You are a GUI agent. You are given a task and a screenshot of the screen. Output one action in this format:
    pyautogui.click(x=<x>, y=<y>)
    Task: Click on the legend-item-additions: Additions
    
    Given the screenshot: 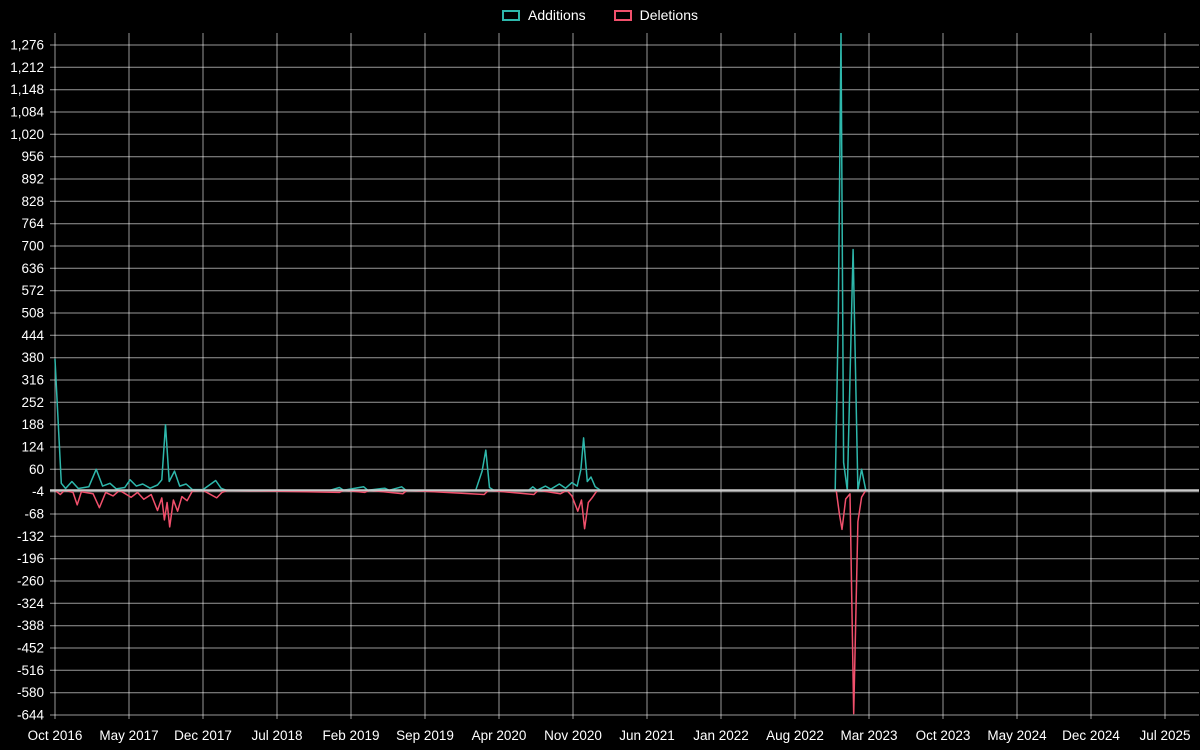 What is the action you would take?
    pyautogui.click(x=544, y=15)
    